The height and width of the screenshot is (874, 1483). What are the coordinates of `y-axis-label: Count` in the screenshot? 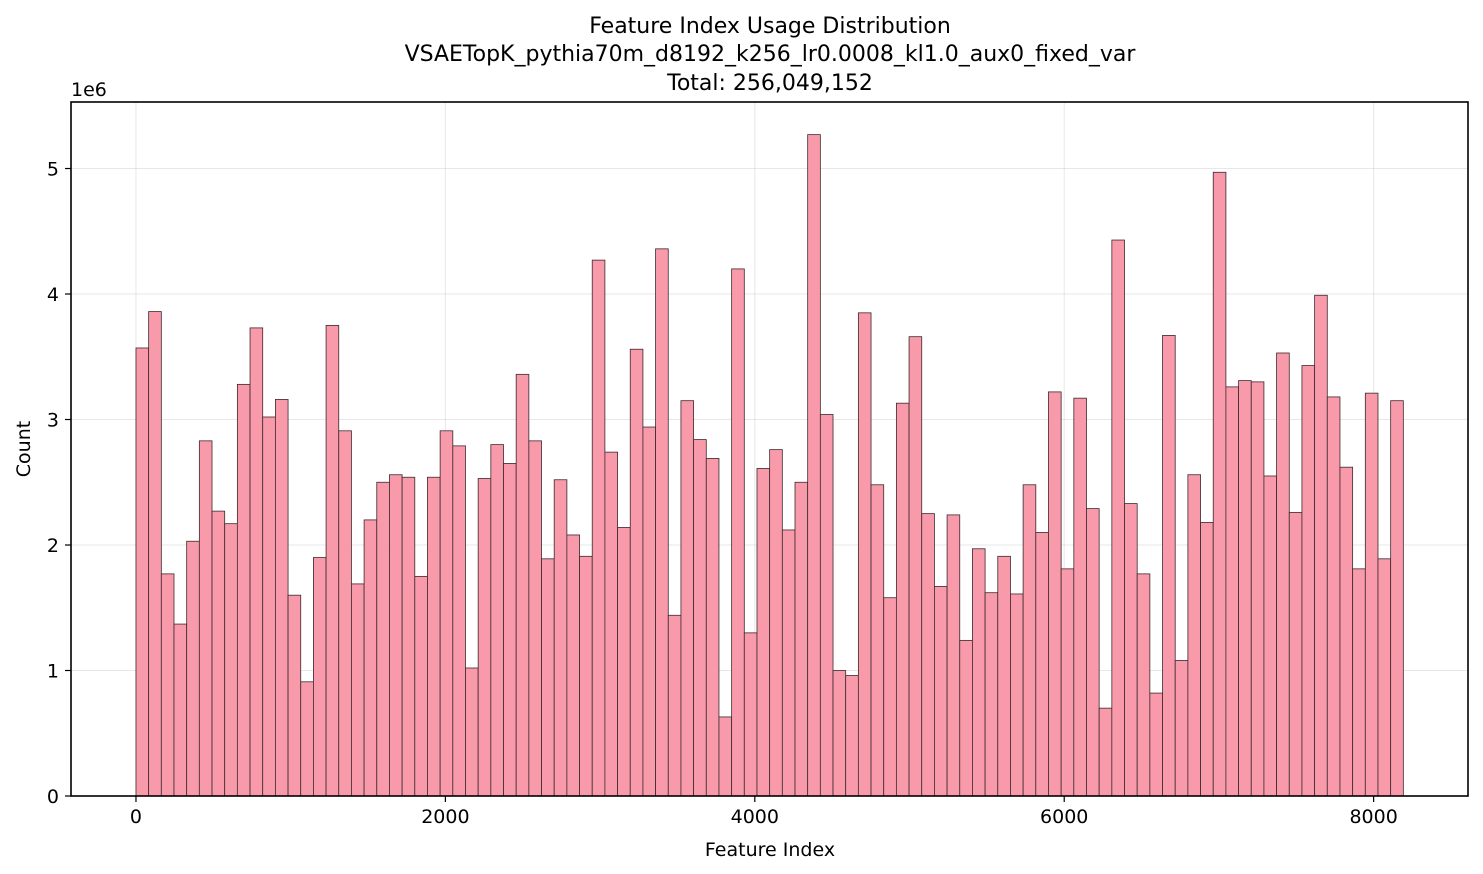 It's located at (24, 449).